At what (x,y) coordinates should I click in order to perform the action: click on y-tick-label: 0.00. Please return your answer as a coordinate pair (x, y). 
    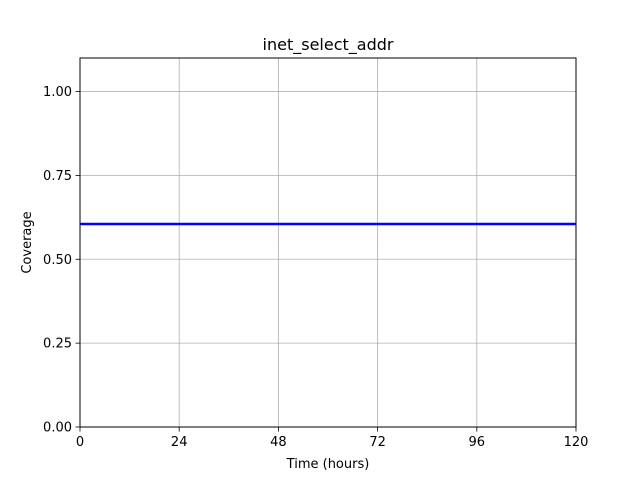
    Looking at the image, I should click on (57, 428).